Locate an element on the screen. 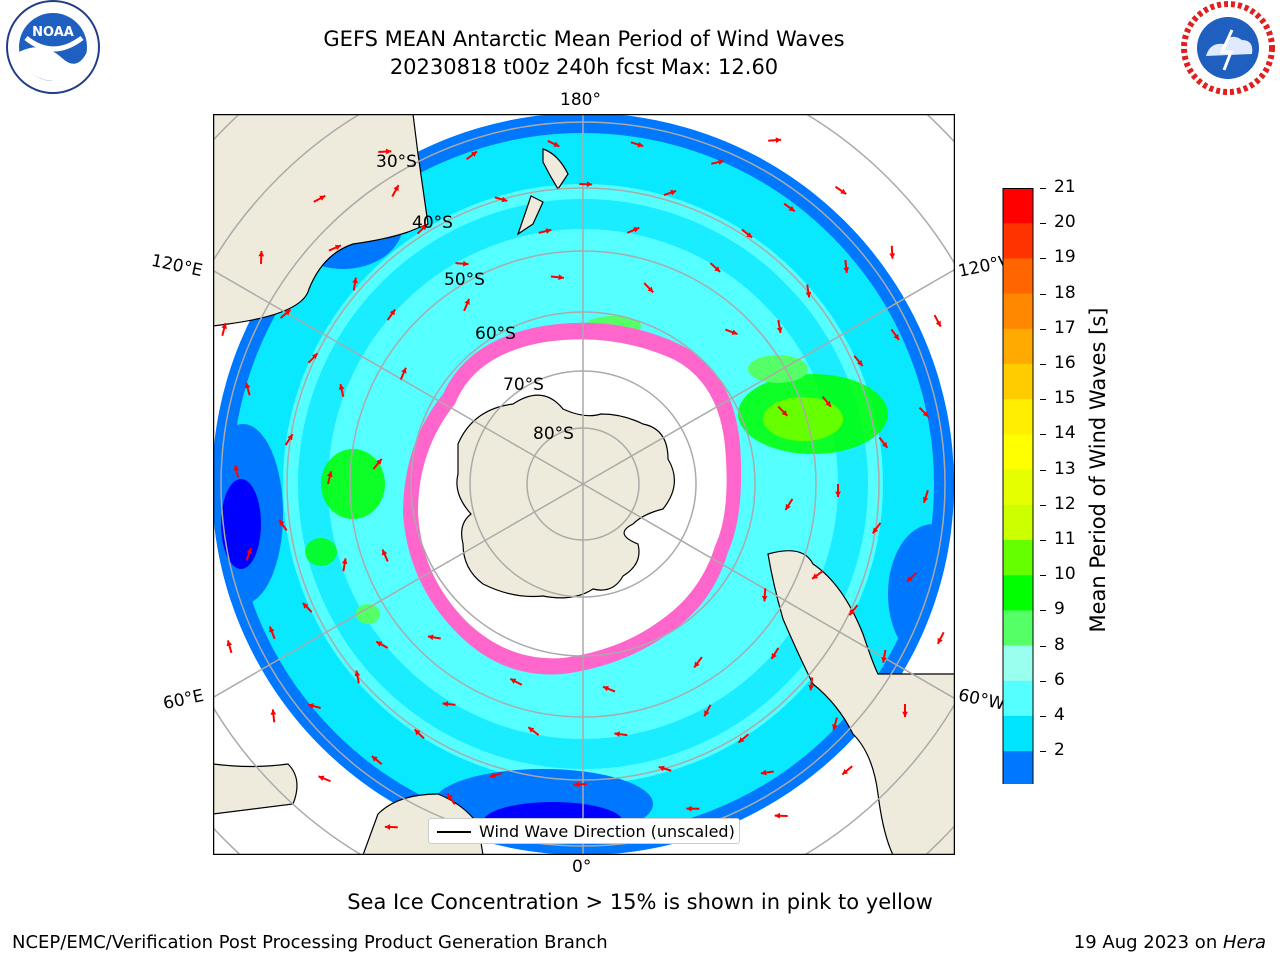 The width and height of the screenshot is (1280, 960). lat-label-60s: 60°S is located at coordinates (495, 334).